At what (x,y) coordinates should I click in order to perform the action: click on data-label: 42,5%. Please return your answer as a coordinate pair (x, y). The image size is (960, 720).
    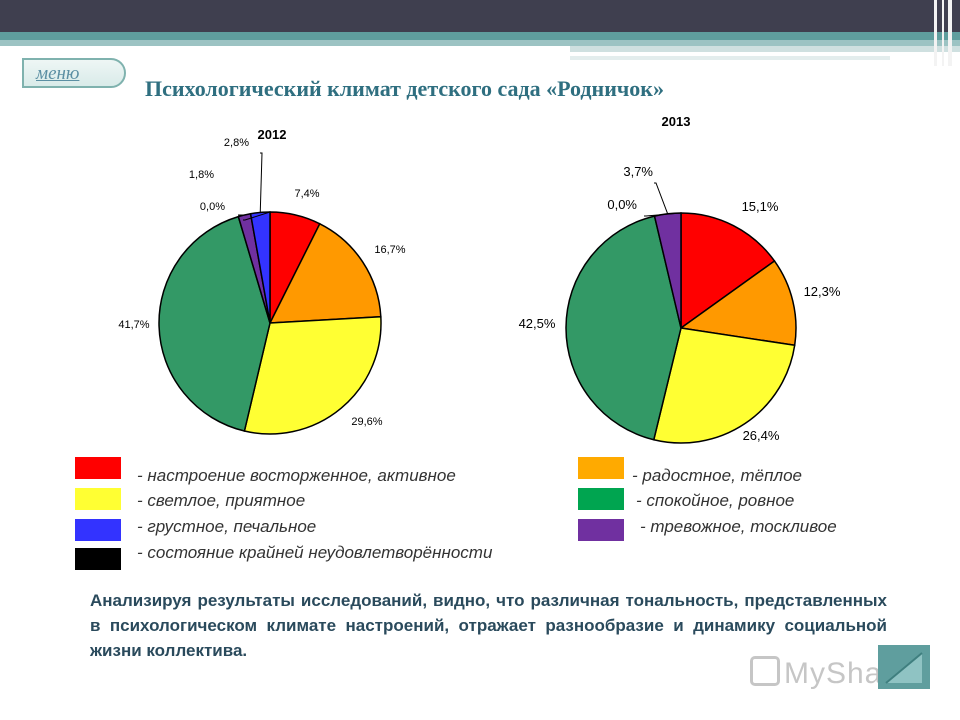
    Looking at the image, I should click on (537, 323).